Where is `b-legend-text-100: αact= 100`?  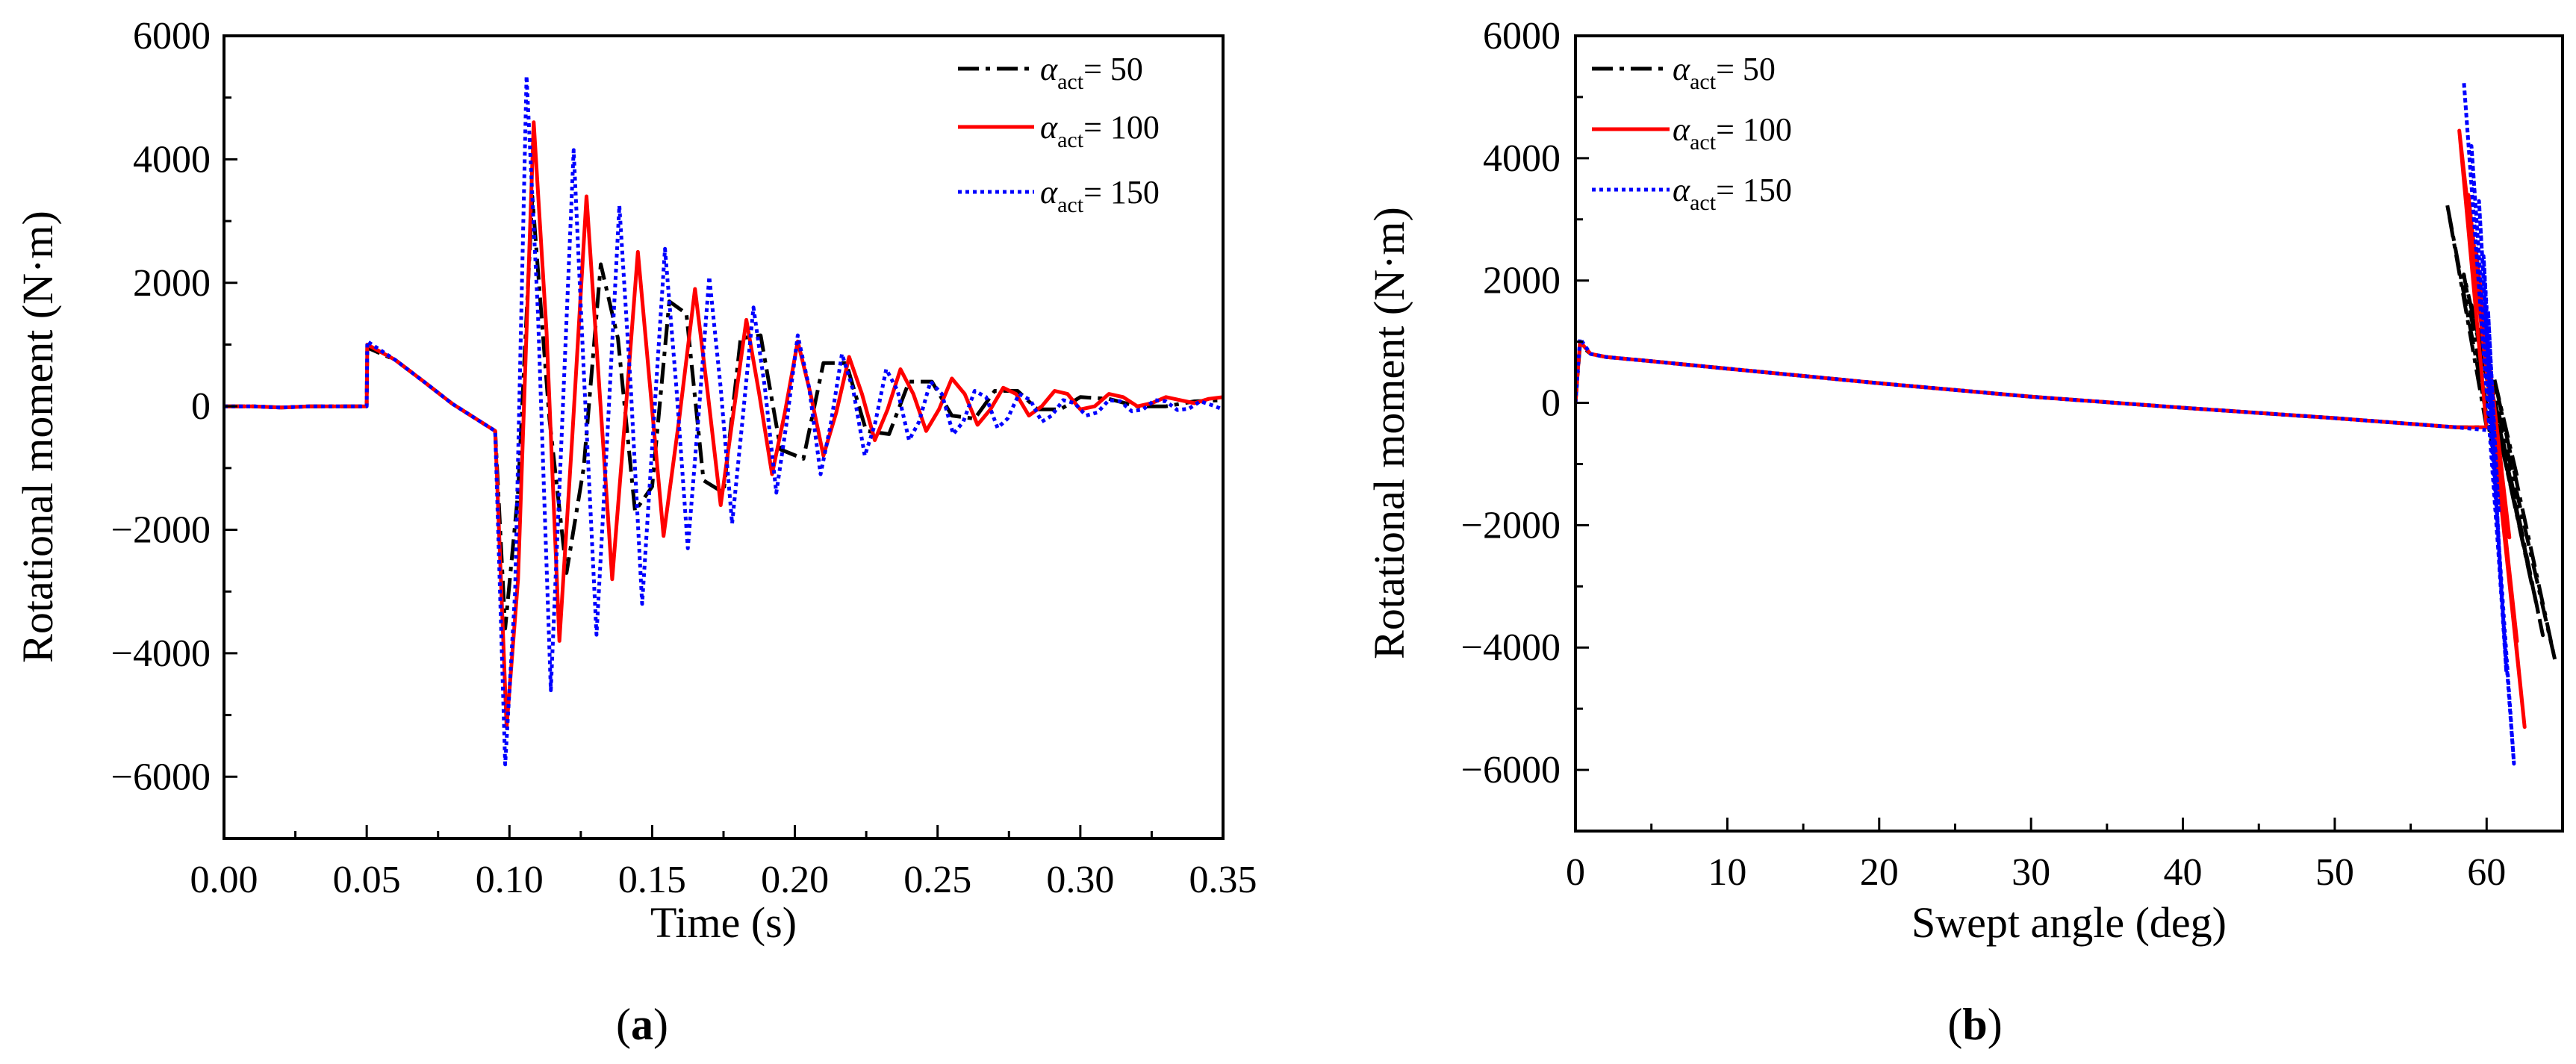
b-legend-text-100: αact= 100 is located at coordinates (1732, 133).